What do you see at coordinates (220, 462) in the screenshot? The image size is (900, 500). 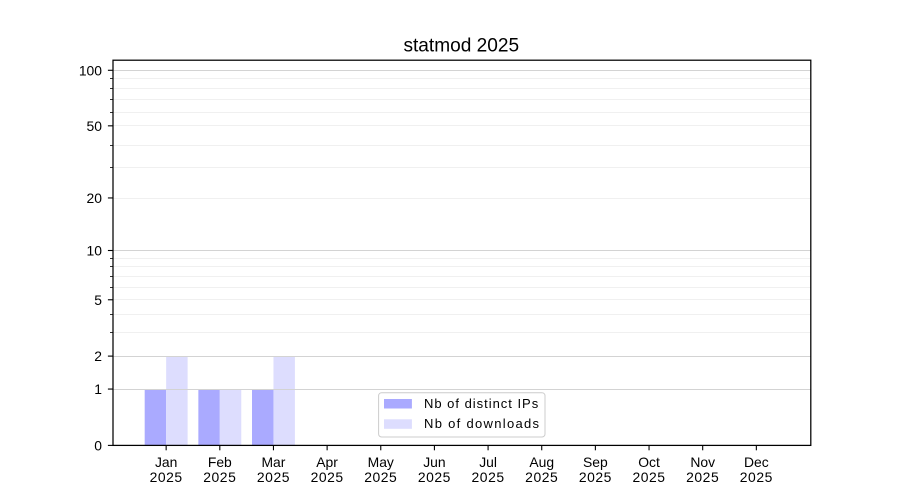 I see `svg-text: Feb` at bounding box center [220, 462].